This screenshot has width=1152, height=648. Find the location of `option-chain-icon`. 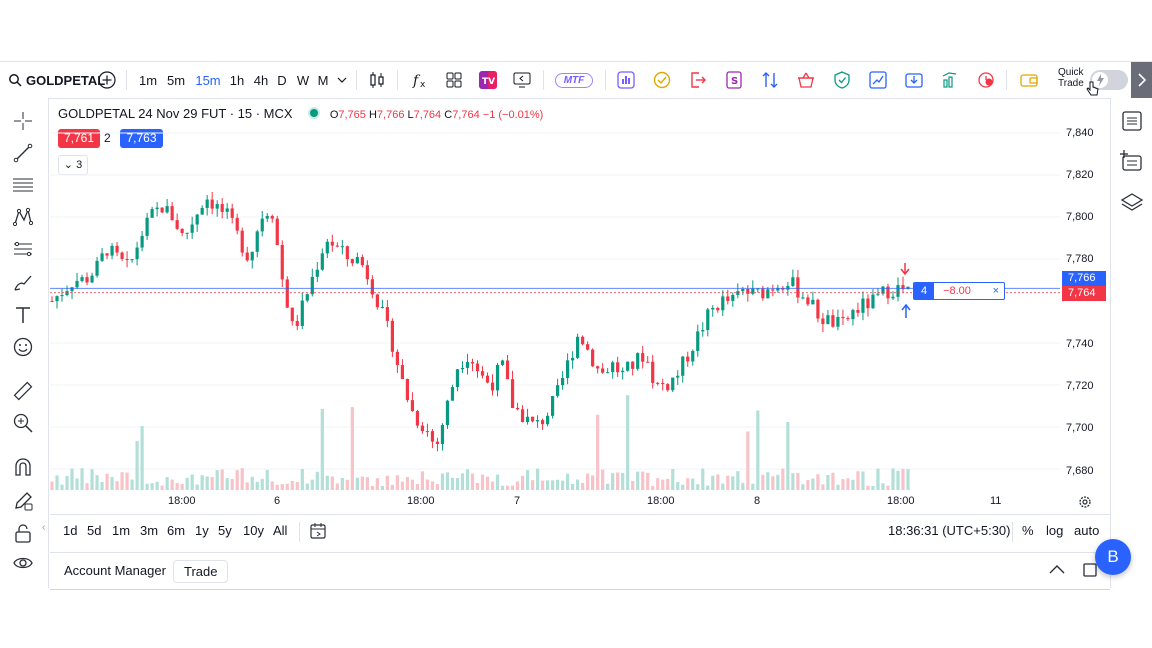

option-chain-icon is located at coordinates (626, 80).